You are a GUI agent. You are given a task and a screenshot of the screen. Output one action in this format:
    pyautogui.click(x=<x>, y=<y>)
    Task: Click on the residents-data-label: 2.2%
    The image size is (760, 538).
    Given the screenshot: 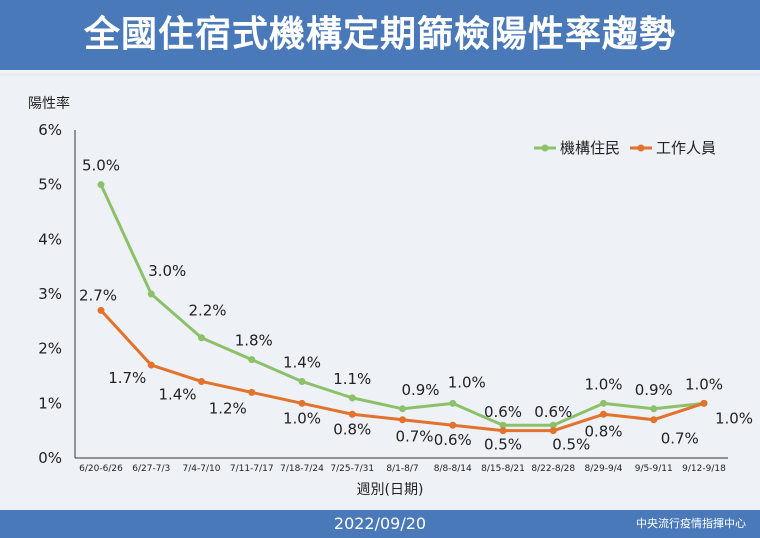 What is the action you would take?
    pyautogui.click(x=207, y=311)
    